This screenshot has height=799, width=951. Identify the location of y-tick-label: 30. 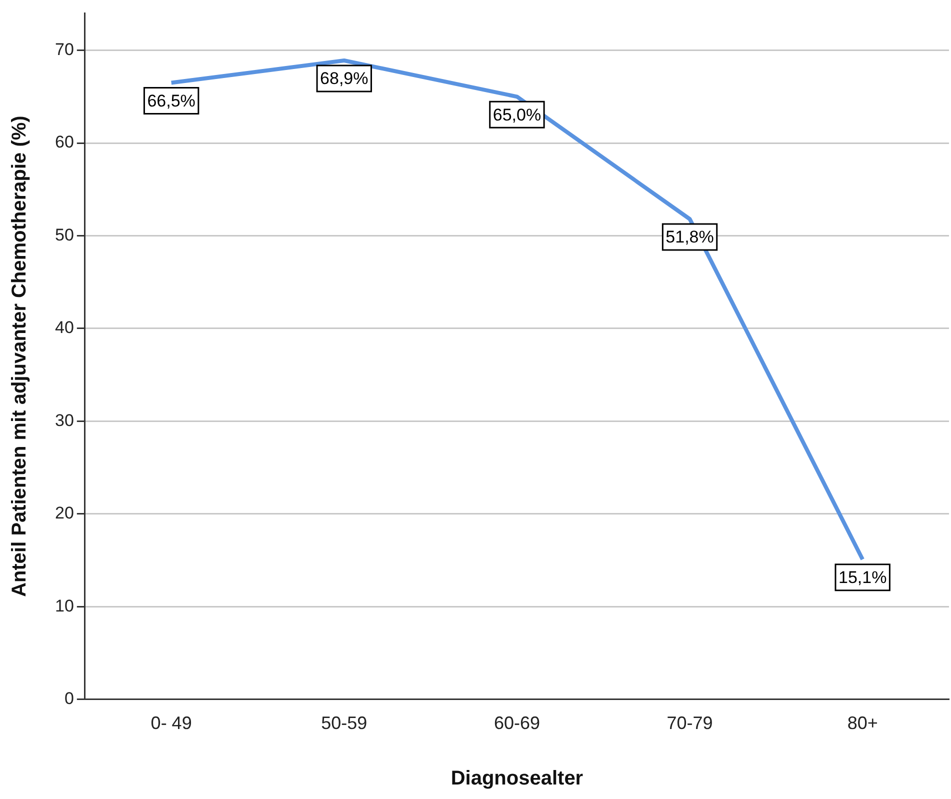
(64, 420).